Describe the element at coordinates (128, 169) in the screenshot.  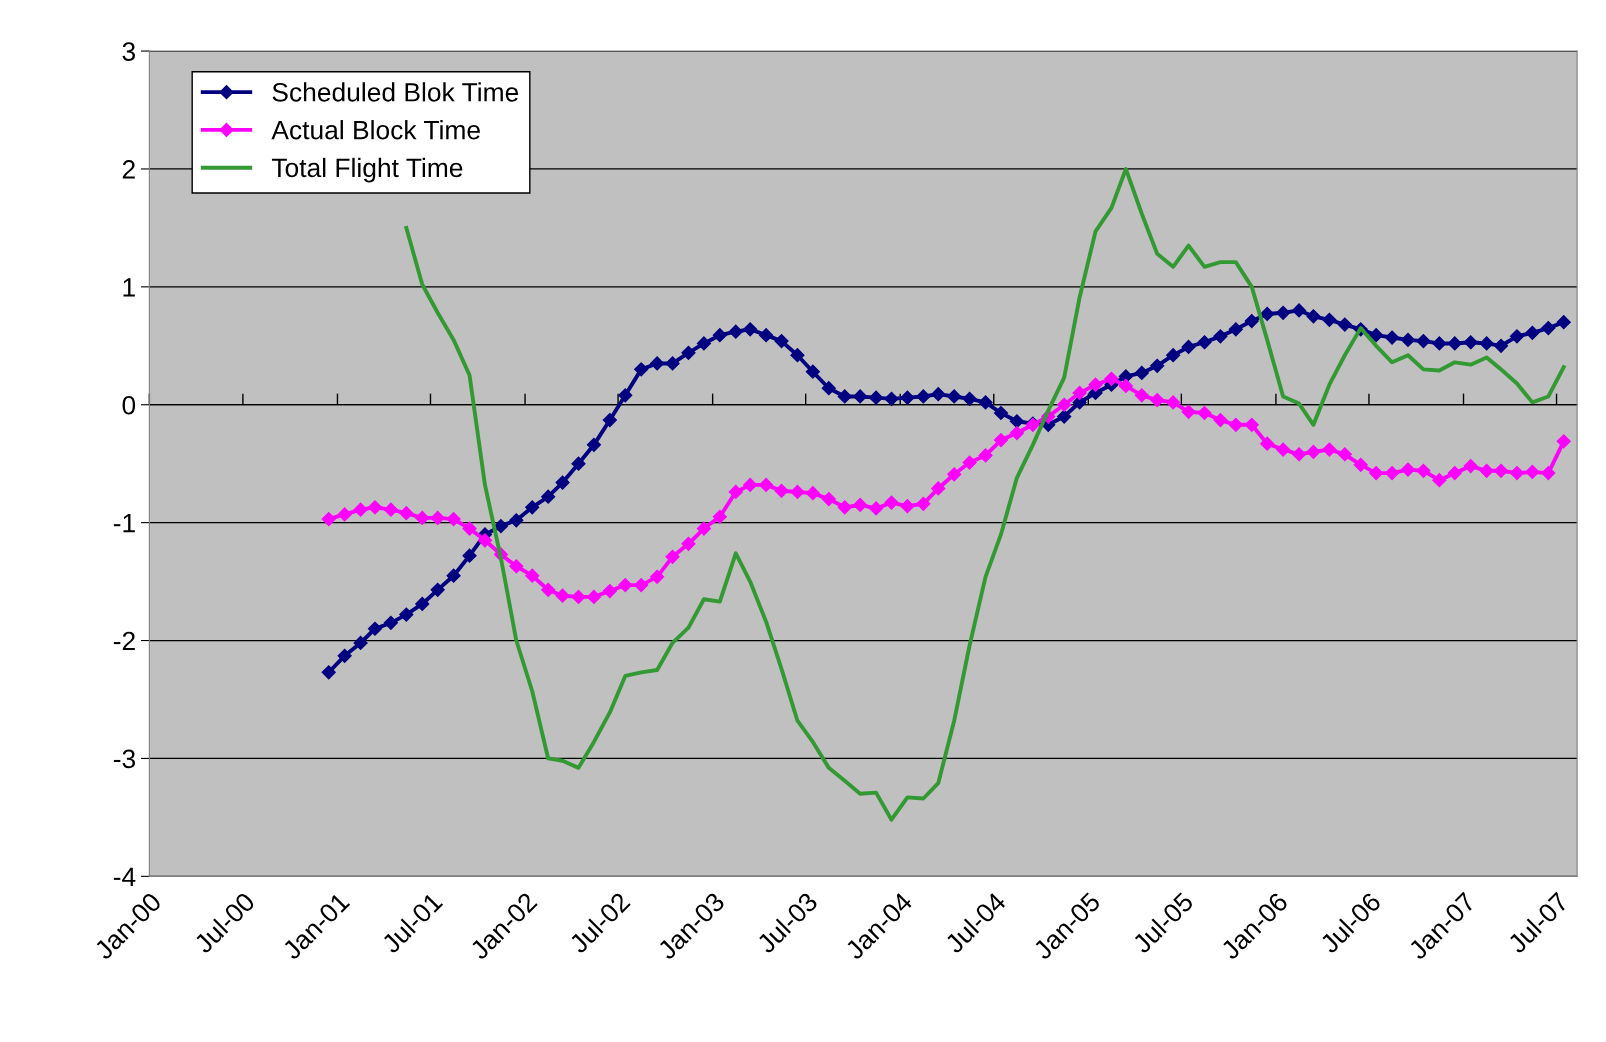
I see `y-tick-label: 2` at that location.